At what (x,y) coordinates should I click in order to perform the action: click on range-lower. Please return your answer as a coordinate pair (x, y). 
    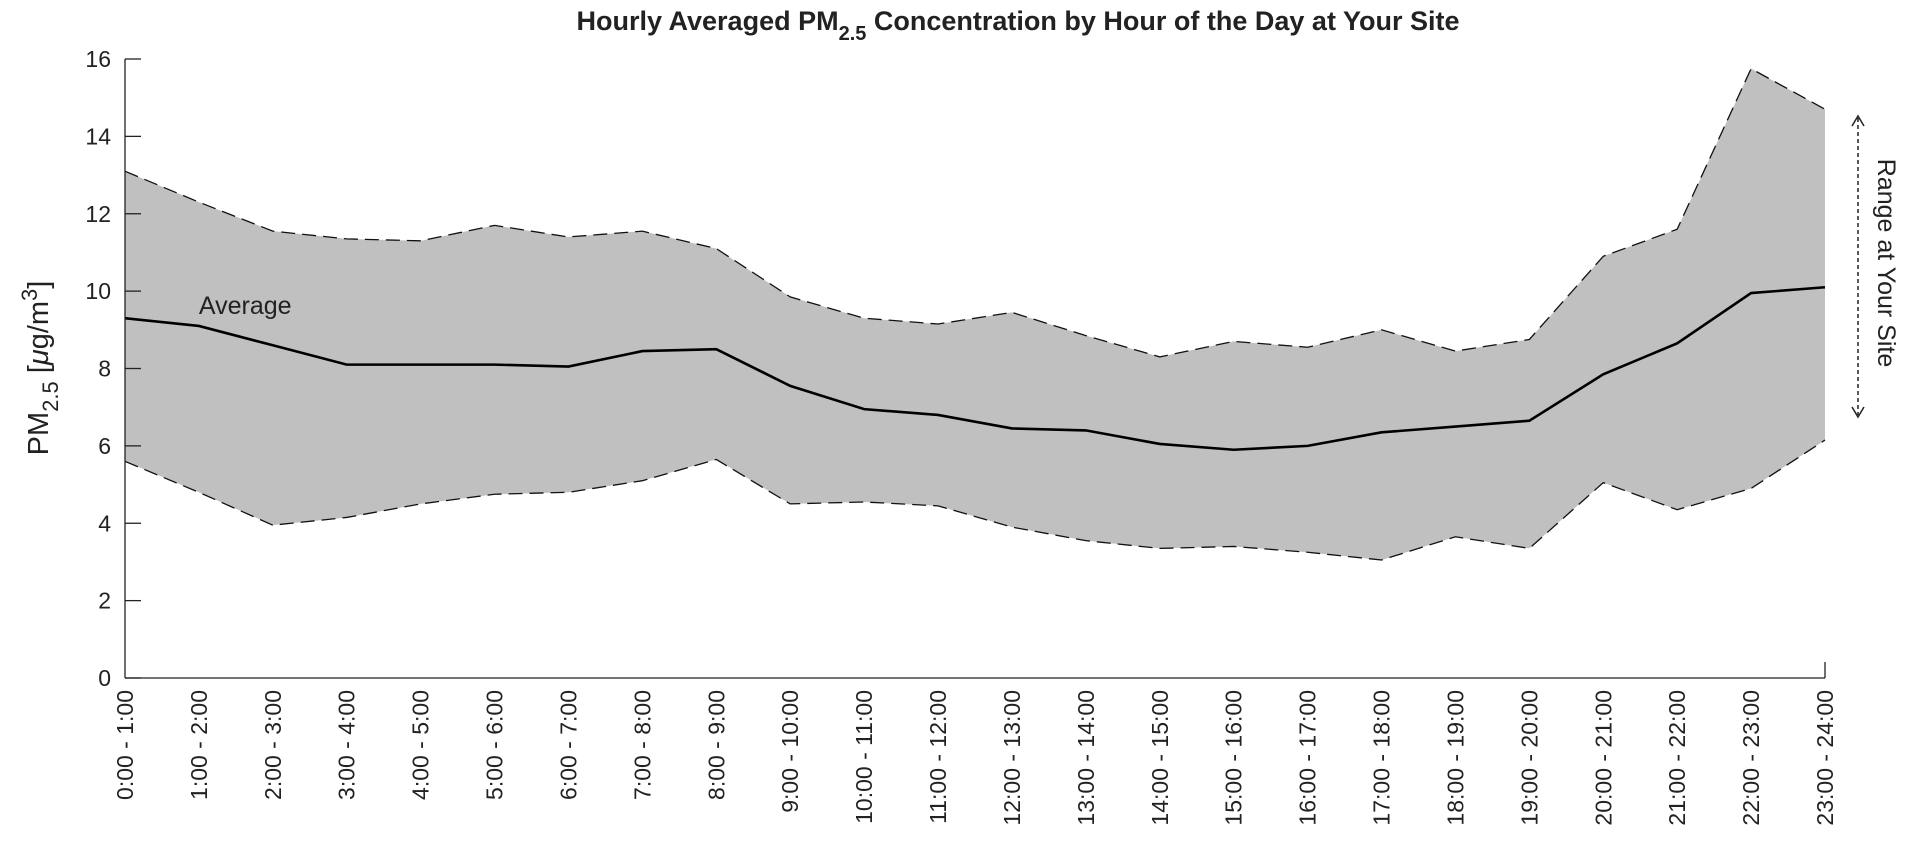
    Looking at the image, I should click on (975, 500).